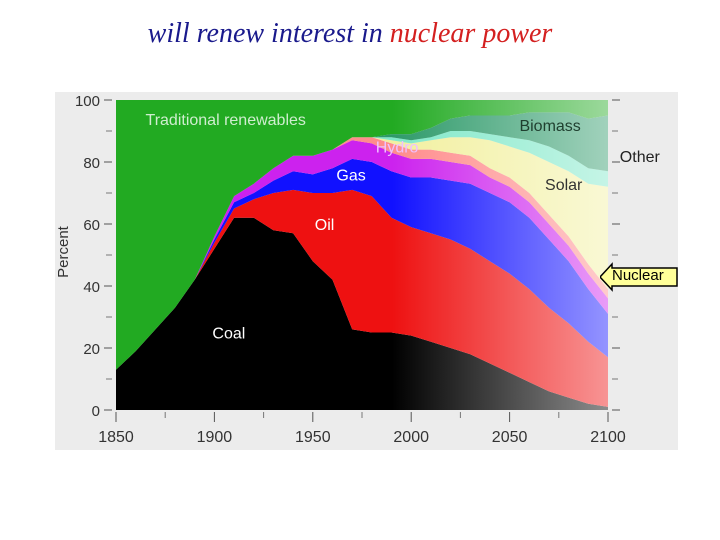 Image resolution: width=720 pixels, height=540 pixels. Describe the element at coordinates (549, 126) in the screenshot. I see `area-label-biomass: Biomass` at that location.